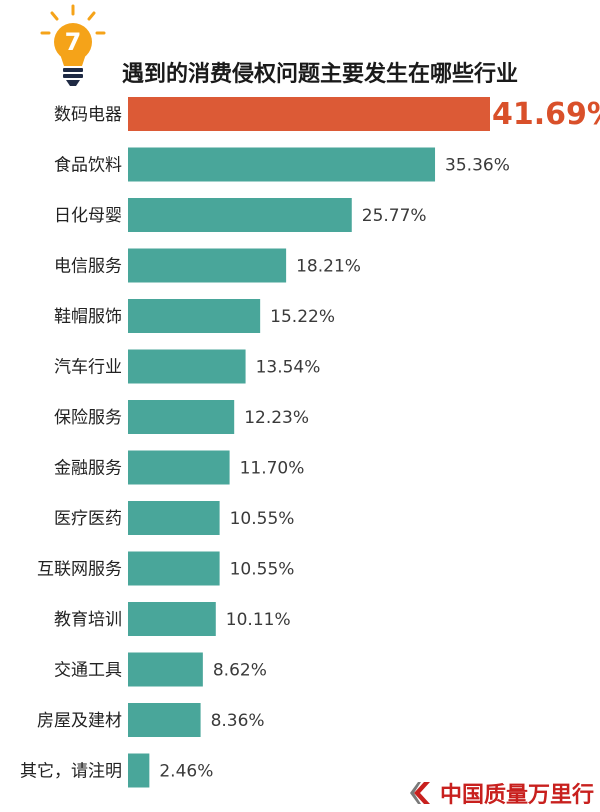  Describe the element at coordinates (88, 317) in the screenshot. I see `category-label: 鞋帽服饰` at that location.